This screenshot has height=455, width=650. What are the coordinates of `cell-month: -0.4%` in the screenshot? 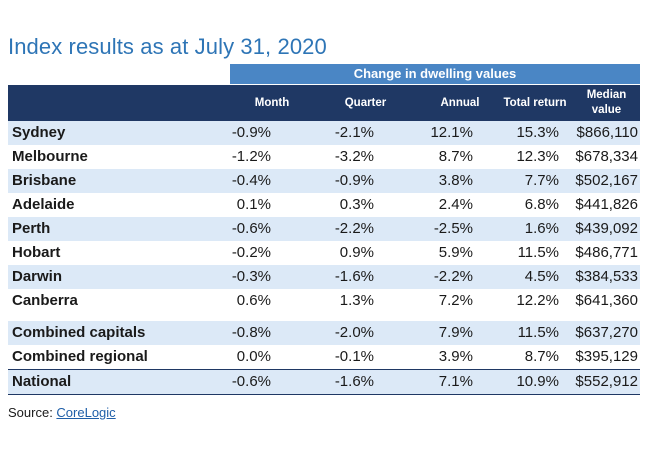 It's located at (251, 180).